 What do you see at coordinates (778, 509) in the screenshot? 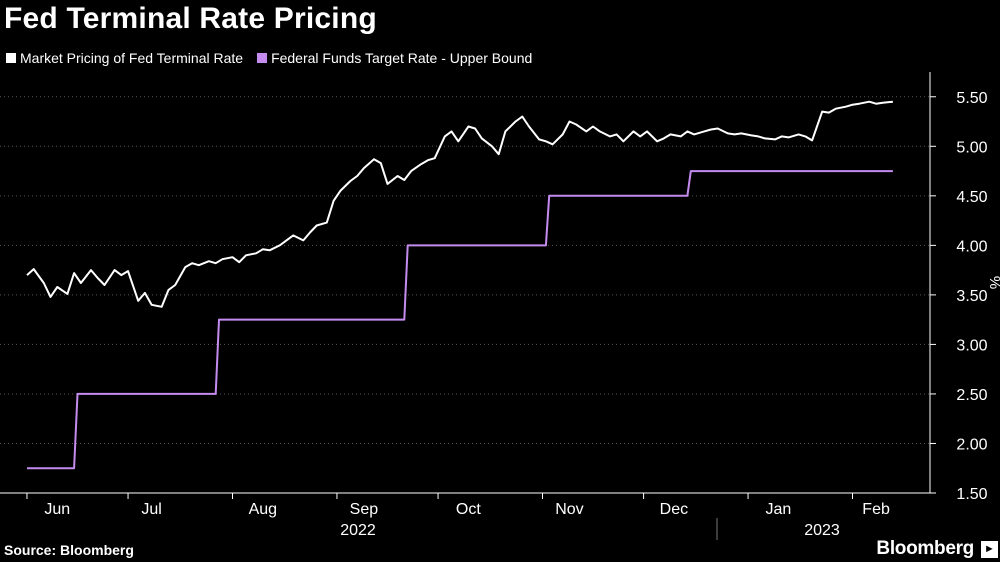
I see `x-month-label: Jan` at bounding box center [778, 509].